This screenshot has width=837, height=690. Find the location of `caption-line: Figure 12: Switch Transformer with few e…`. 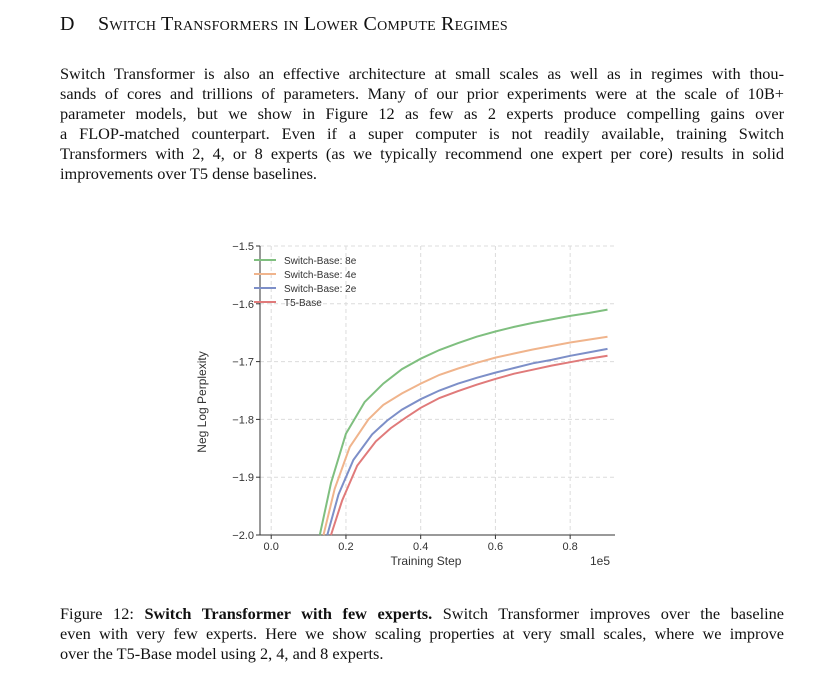

caption-line: Figure 12: Switch Transformer with few e… is located at coordinates (422, 614).